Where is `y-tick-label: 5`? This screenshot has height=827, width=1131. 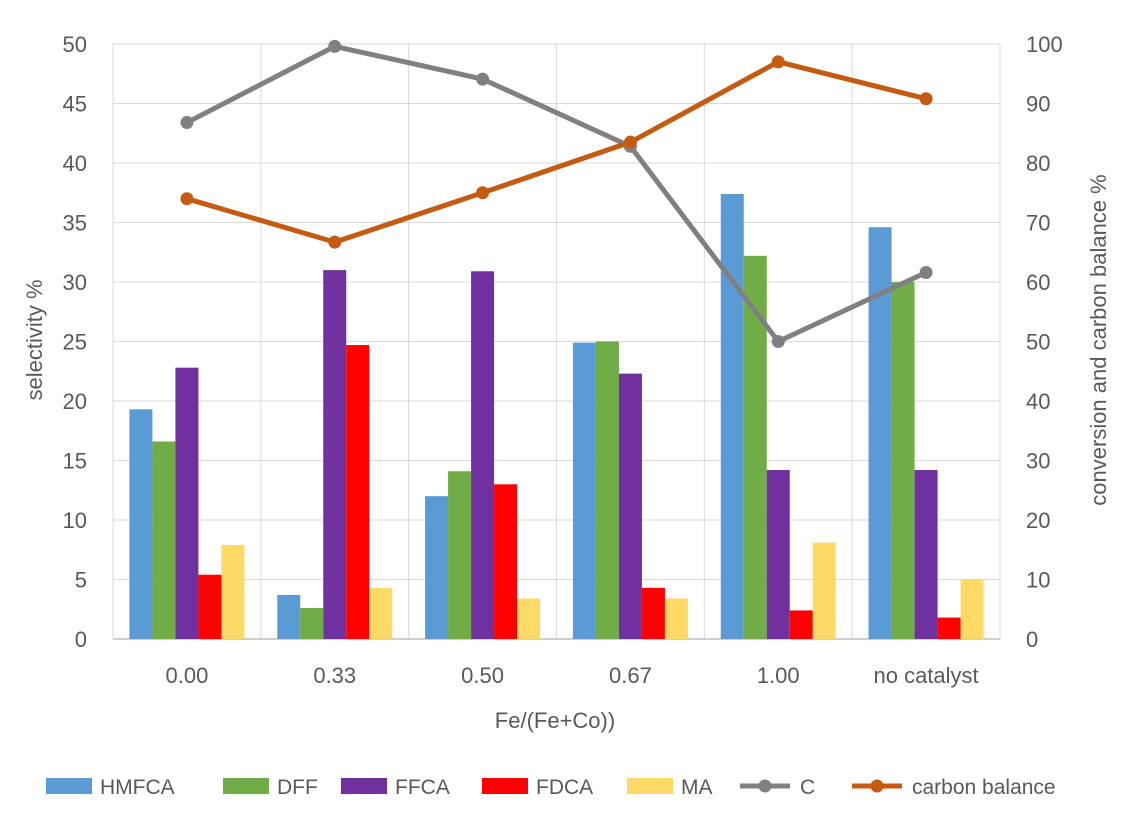 y-tick-label: 5 is located at coordinates (81, 580).